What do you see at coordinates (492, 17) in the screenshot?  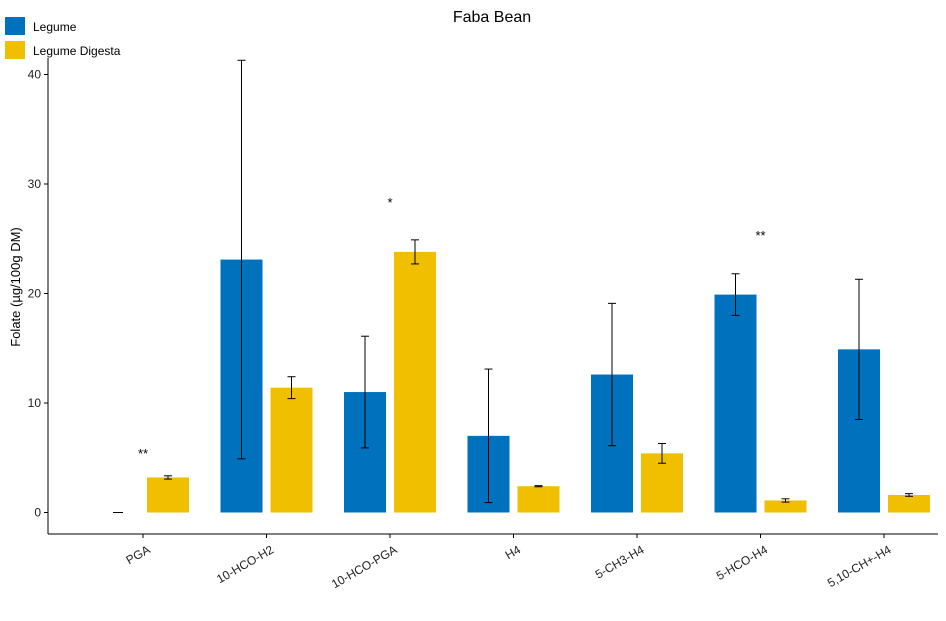 I see `chart-title: Faba Bean` at bounding box center [492, 17].